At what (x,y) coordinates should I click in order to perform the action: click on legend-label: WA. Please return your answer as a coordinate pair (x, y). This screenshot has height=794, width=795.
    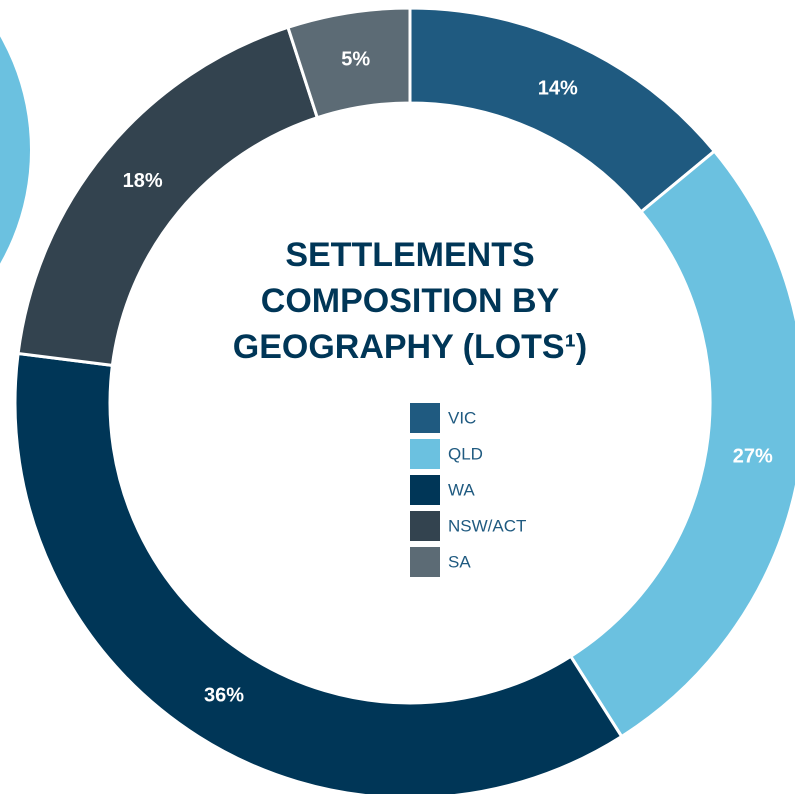
    Looking at the image, I should click on (461, 489).